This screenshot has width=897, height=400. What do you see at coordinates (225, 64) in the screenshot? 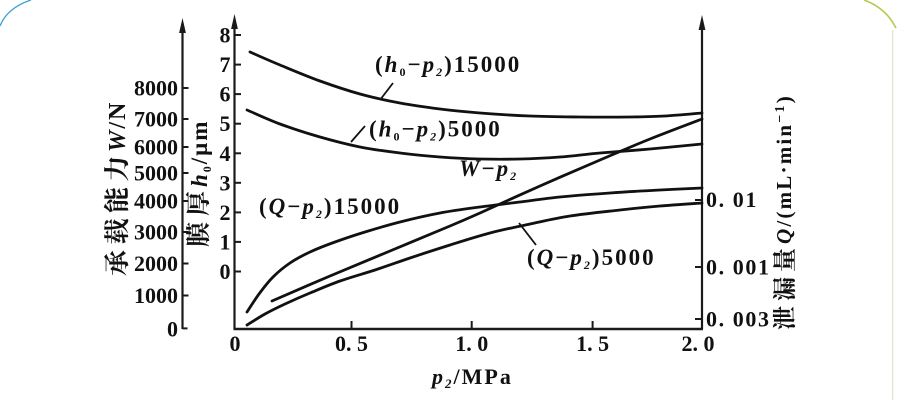
I see `svg-text: 7` at bounding box center [225, 64].